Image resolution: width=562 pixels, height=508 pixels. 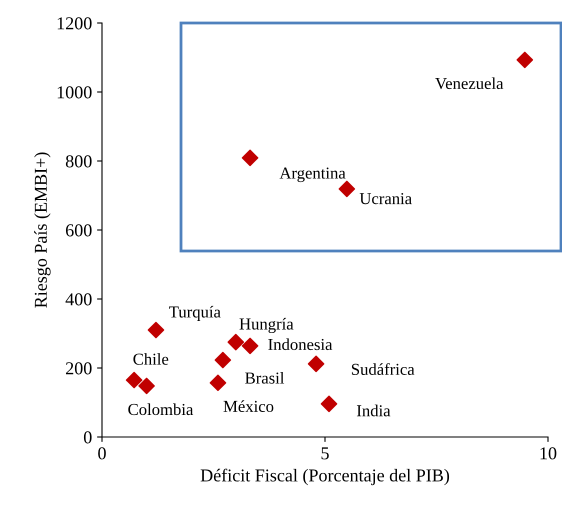 What do you see at coordinates (79, 230) in the screenshot?
I see `y-tick-label: 600` at bounding box center [79, 230].